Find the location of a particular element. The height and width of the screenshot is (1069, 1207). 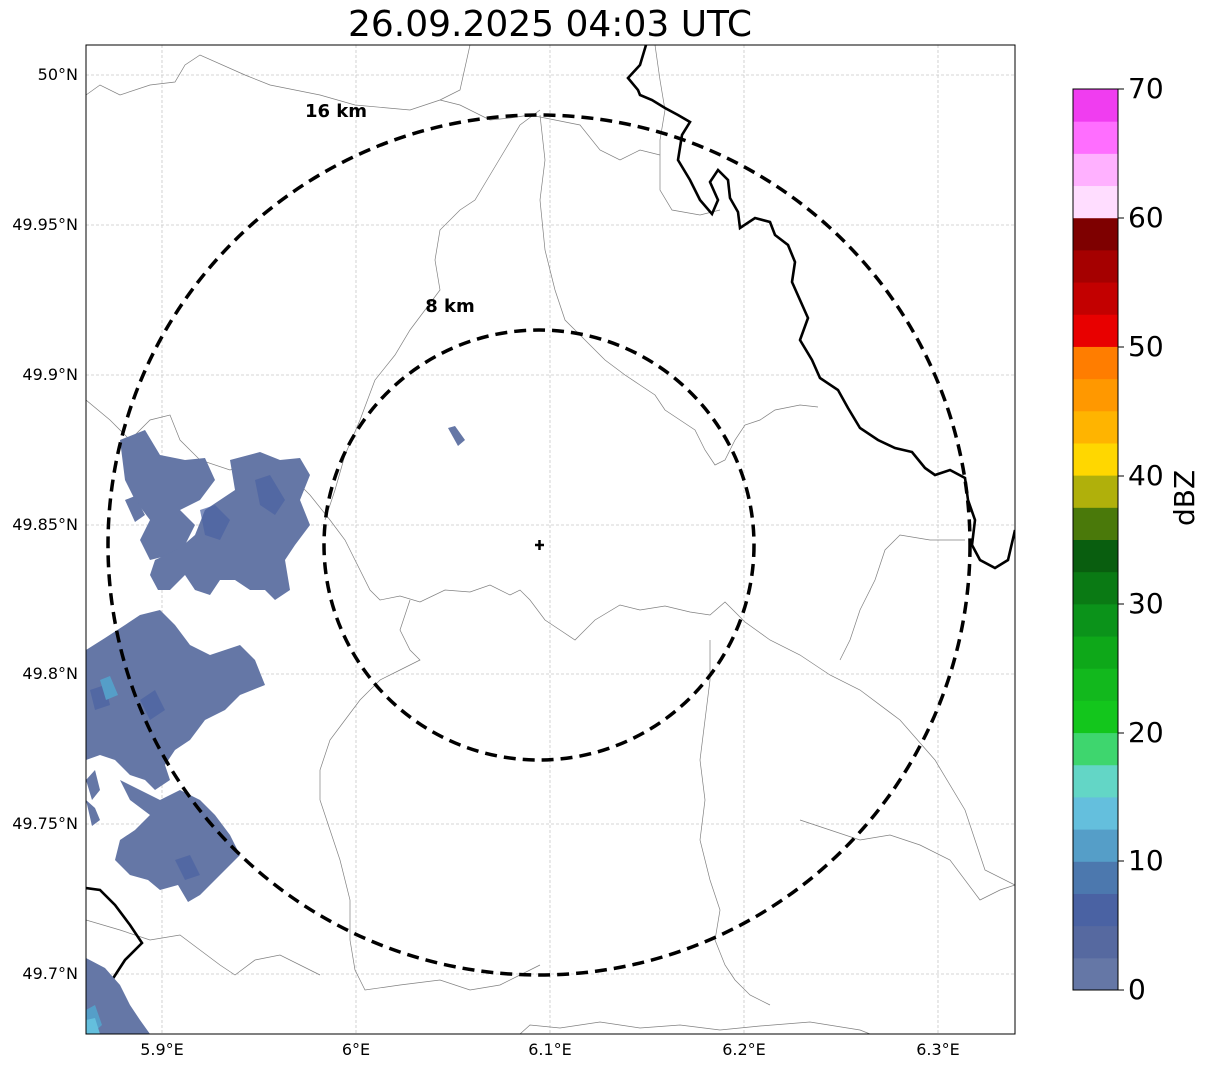

x-tick-label: 6.3°E is located at coordinates (938, 1049).